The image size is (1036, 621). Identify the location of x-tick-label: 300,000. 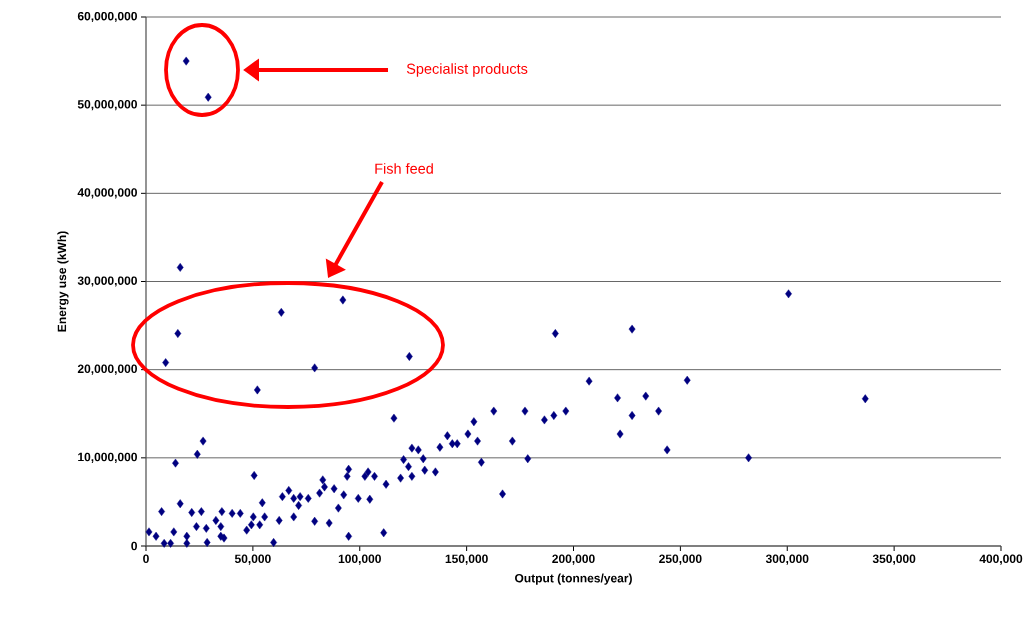
(787, 559).